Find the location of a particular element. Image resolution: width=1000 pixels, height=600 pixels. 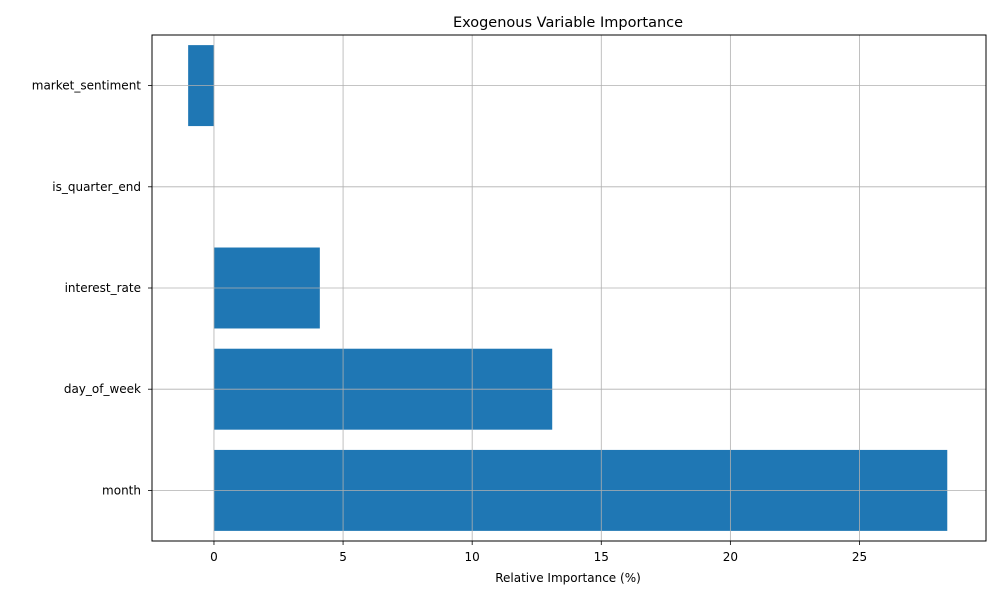

y-tick-label: day_of_week is located at coordinates (102, 389).